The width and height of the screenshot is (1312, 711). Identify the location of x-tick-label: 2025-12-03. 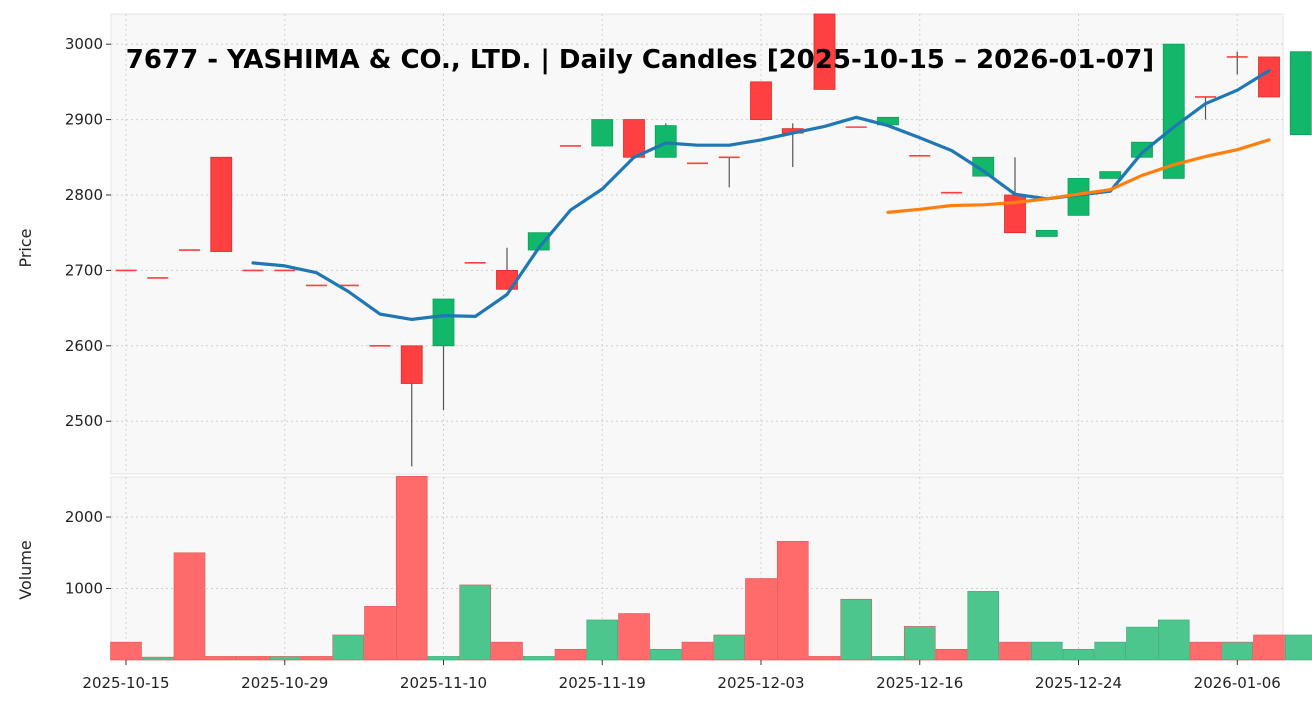
(760, 683).